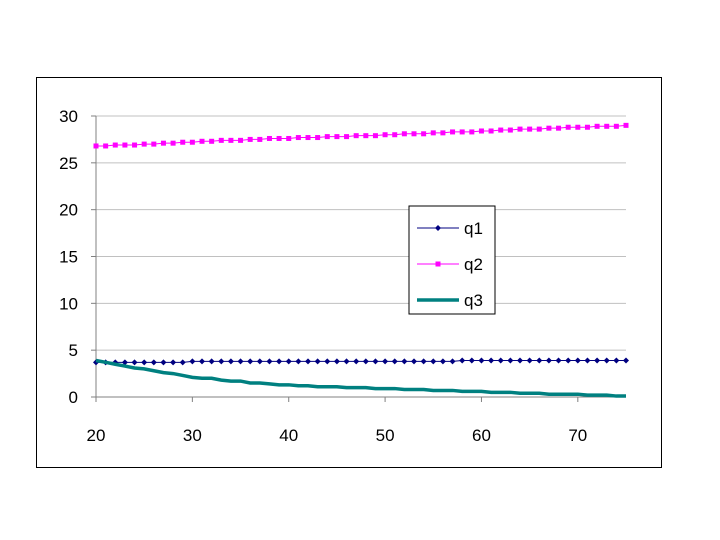 This screenshot has width=720, height=540. I want to click on series-line-q3, so click(360, 378).